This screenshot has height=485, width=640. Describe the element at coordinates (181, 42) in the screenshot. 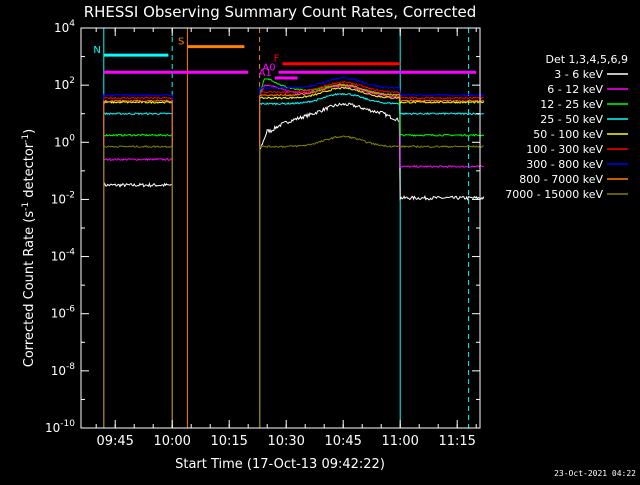

I see `flag-label-0: S` at that location.